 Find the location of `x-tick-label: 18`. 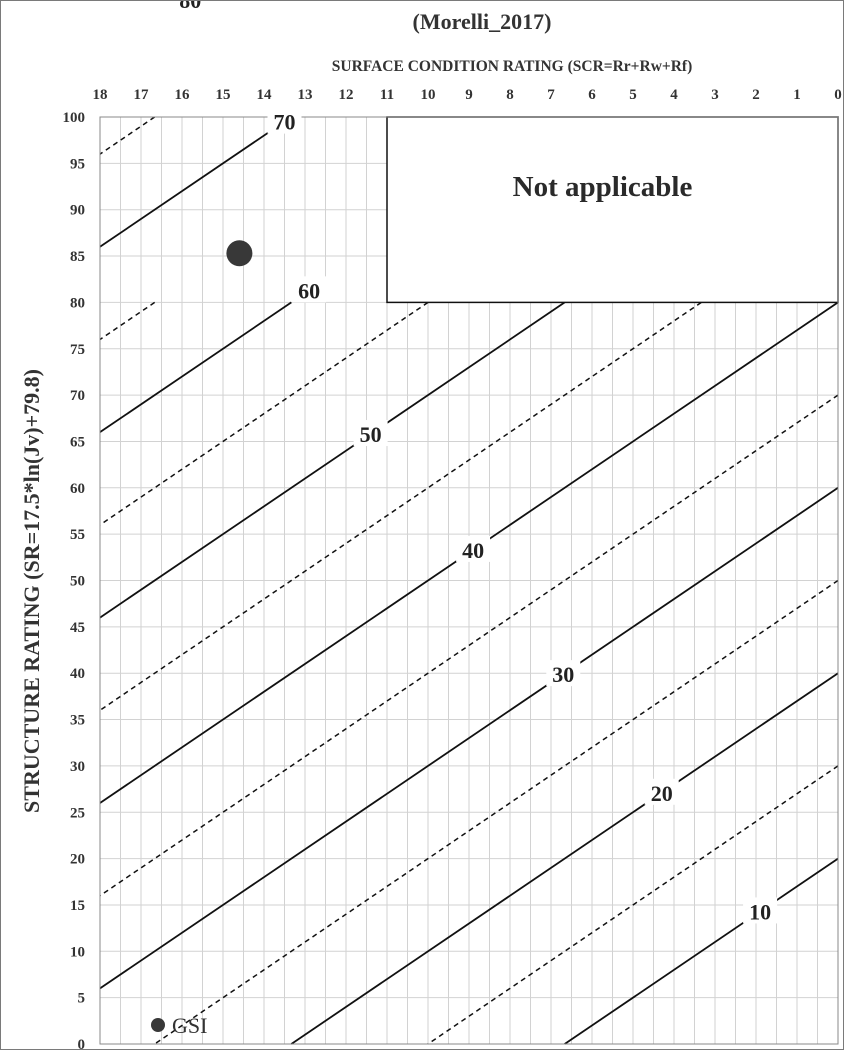

x-tick-label: 18 is located at coordinates (100, 95).